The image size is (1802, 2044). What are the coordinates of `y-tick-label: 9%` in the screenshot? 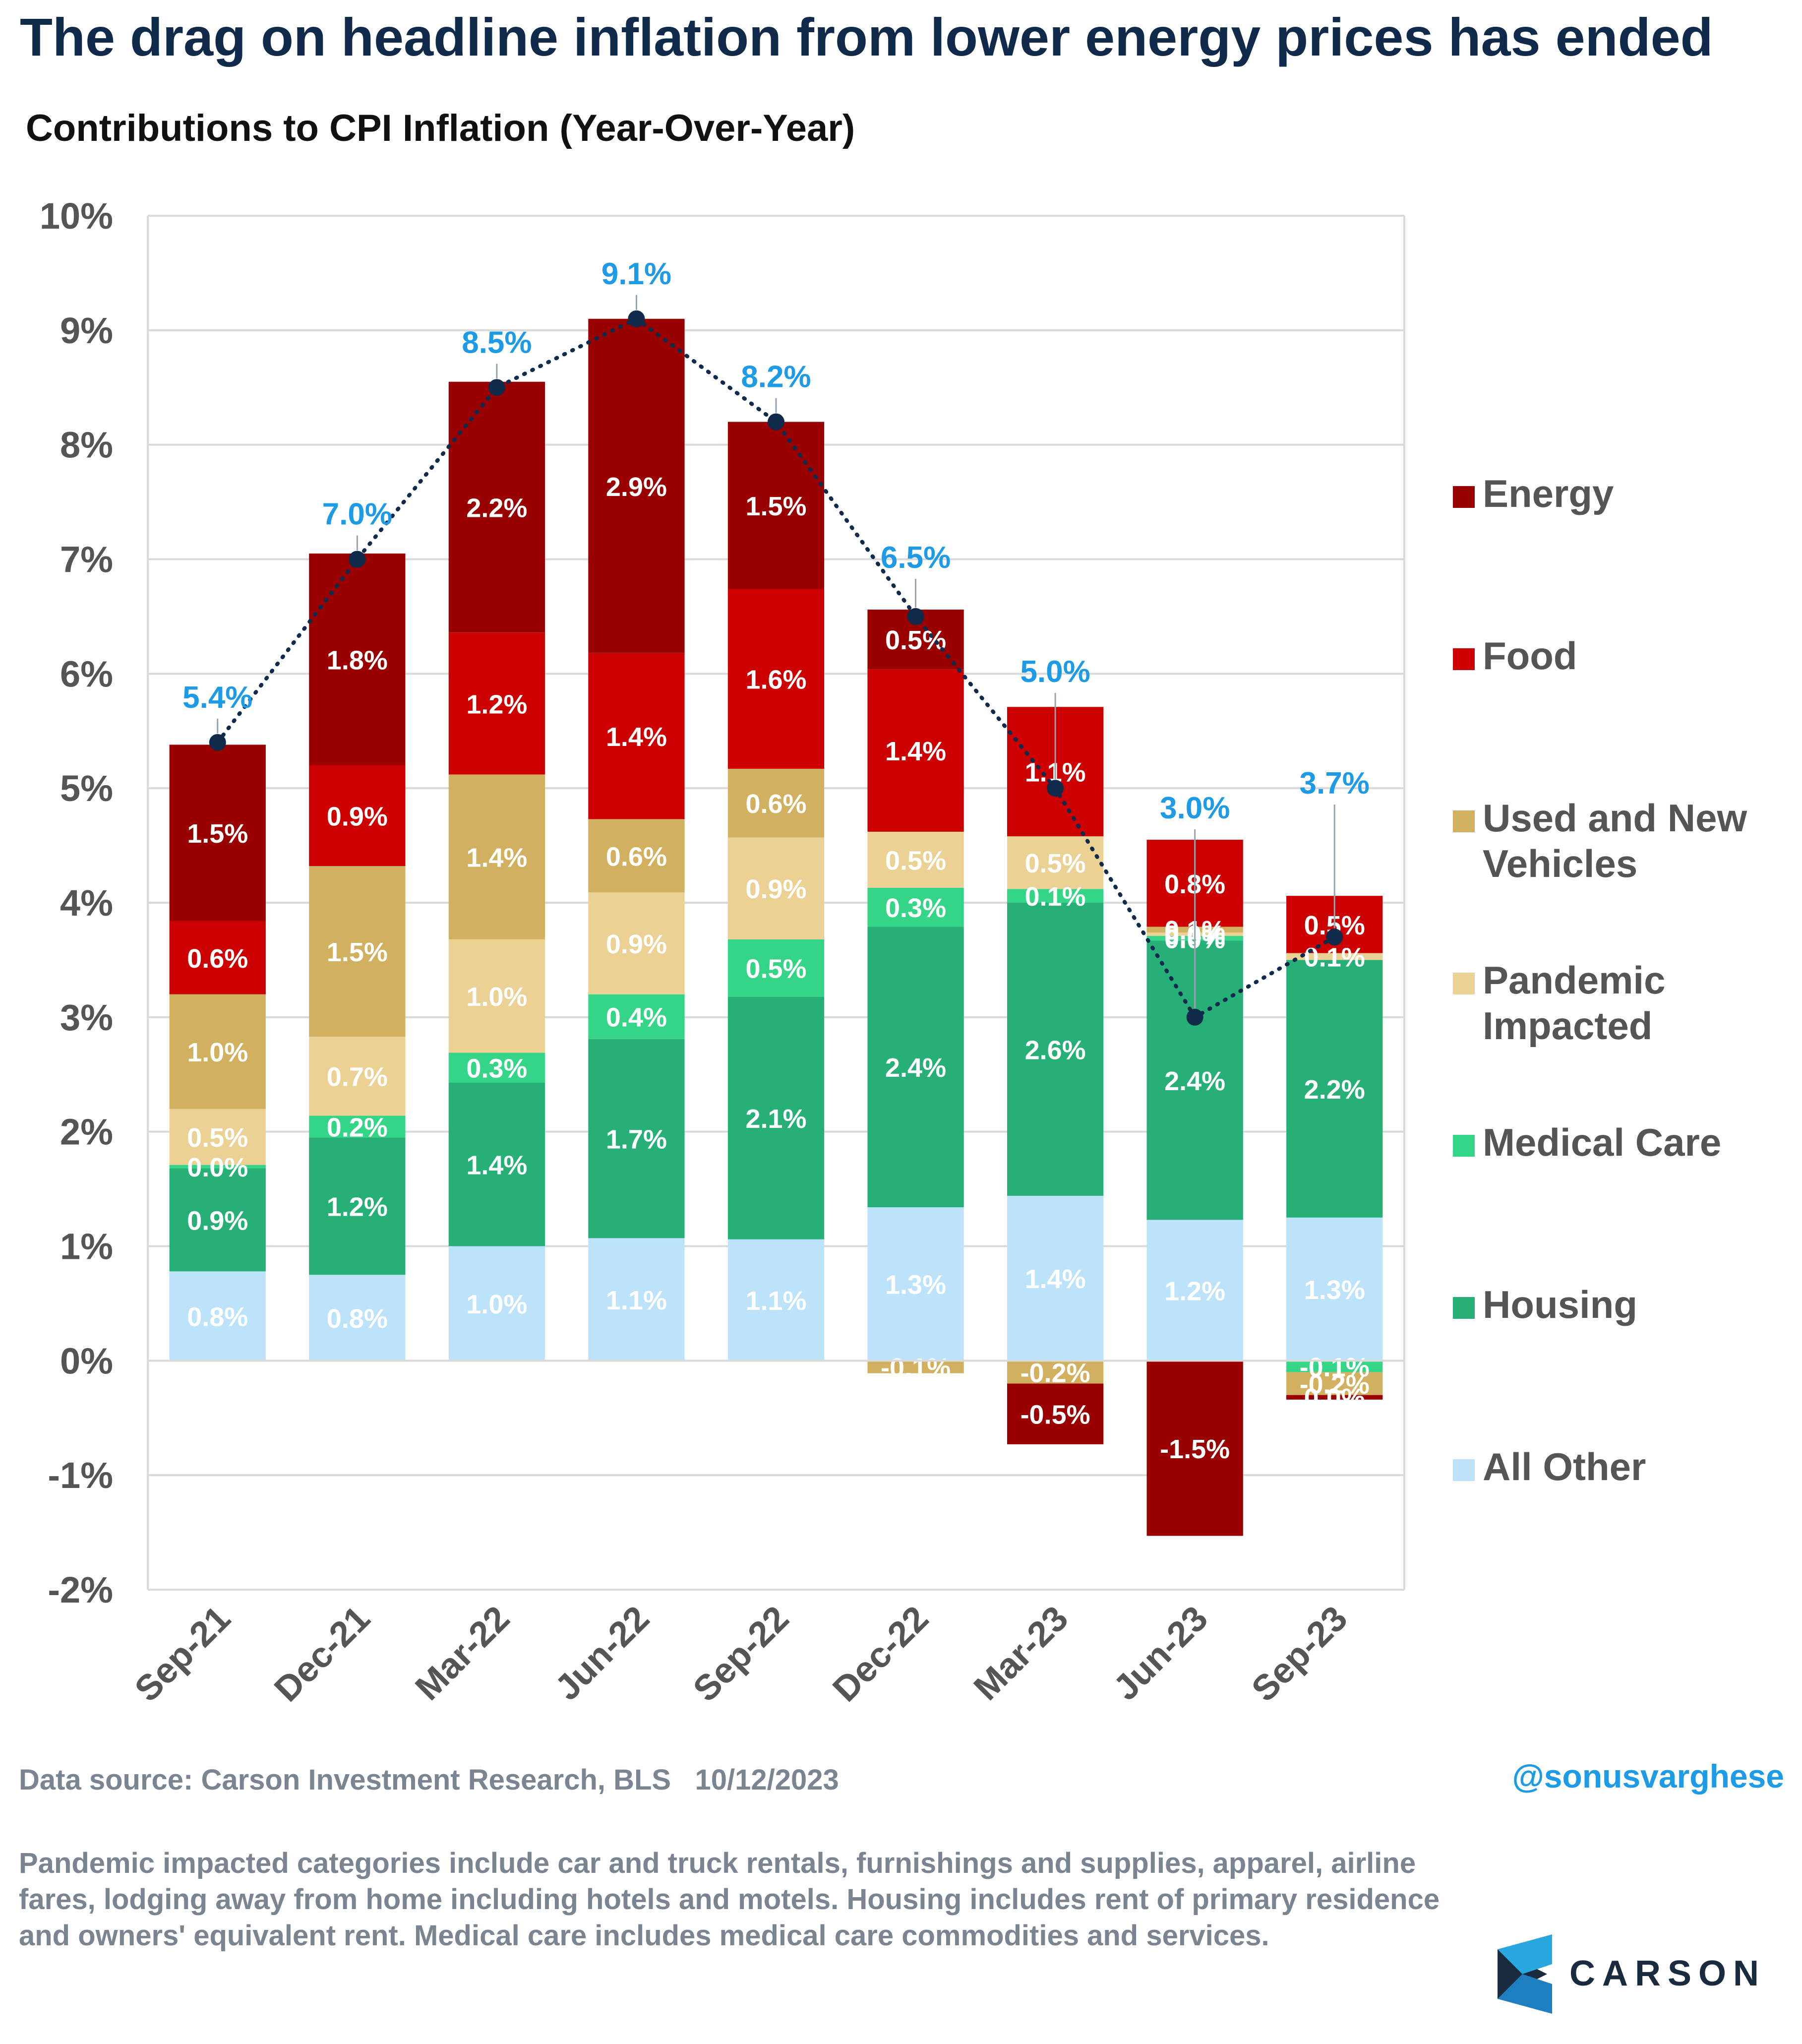 It's located at (86, 330).